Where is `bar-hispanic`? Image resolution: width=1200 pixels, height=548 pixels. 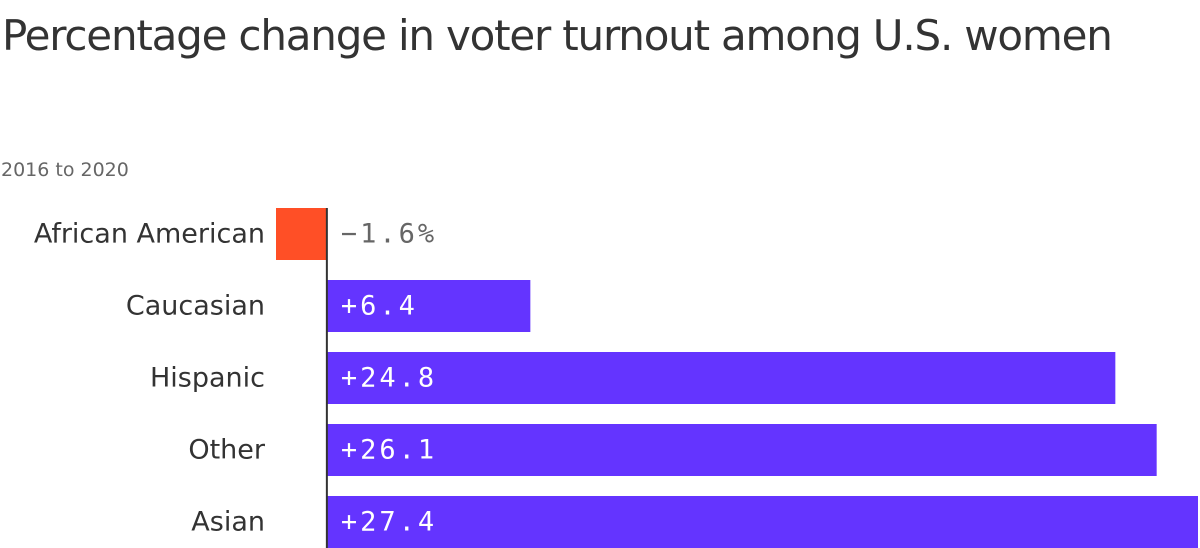
bar-hispanic is located at coordinates (721, 378).